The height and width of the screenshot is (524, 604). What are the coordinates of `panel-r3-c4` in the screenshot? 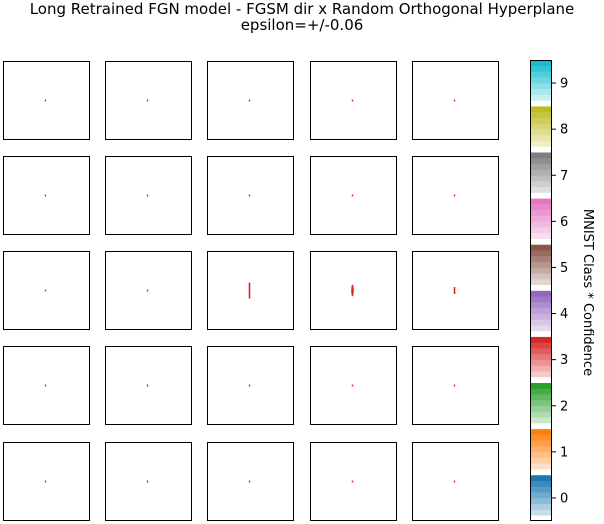 It's located at (353, 290).